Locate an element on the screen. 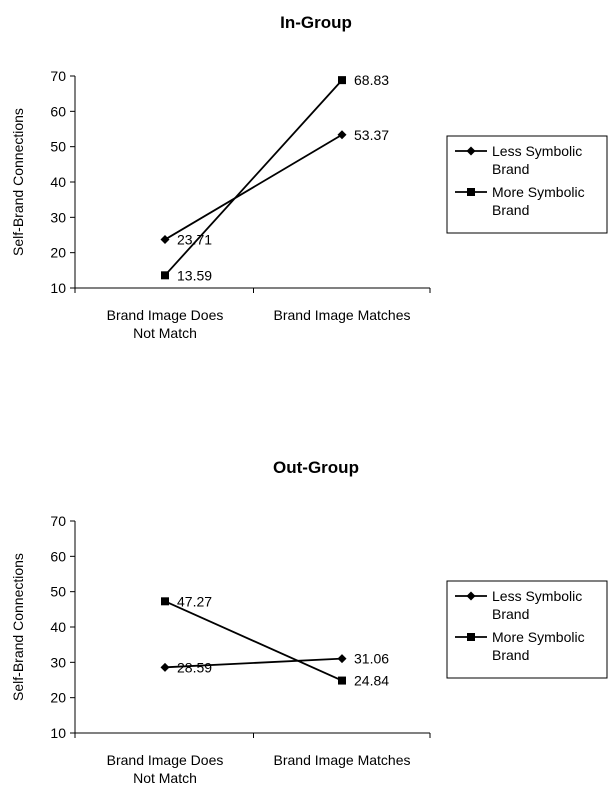  data-label: 53.37 is located at coordinates (371, 135).